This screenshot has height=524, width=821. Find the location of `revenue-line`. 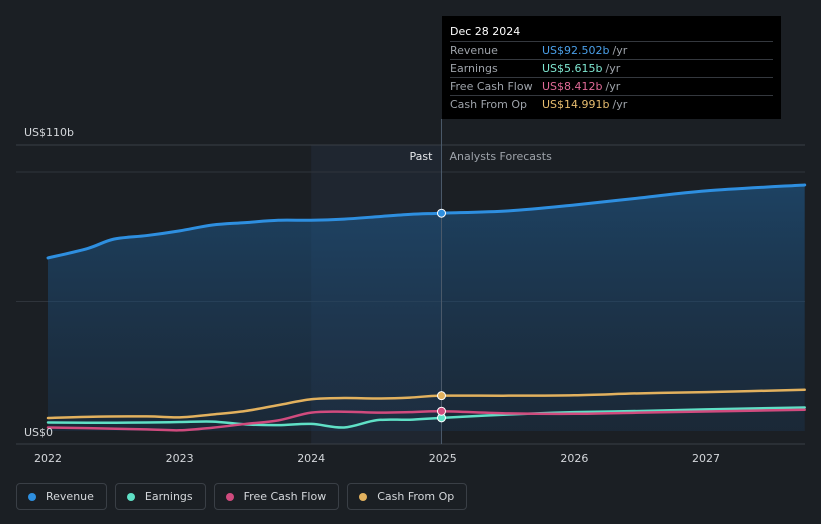

revenue-line is located at coordinates (426, 221).